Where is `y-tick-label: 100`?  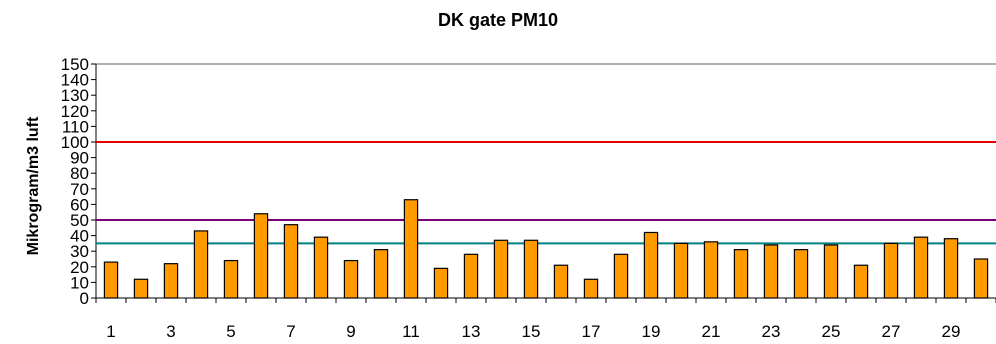
y-tick-label: 100 is located at coordinates (75, 142).